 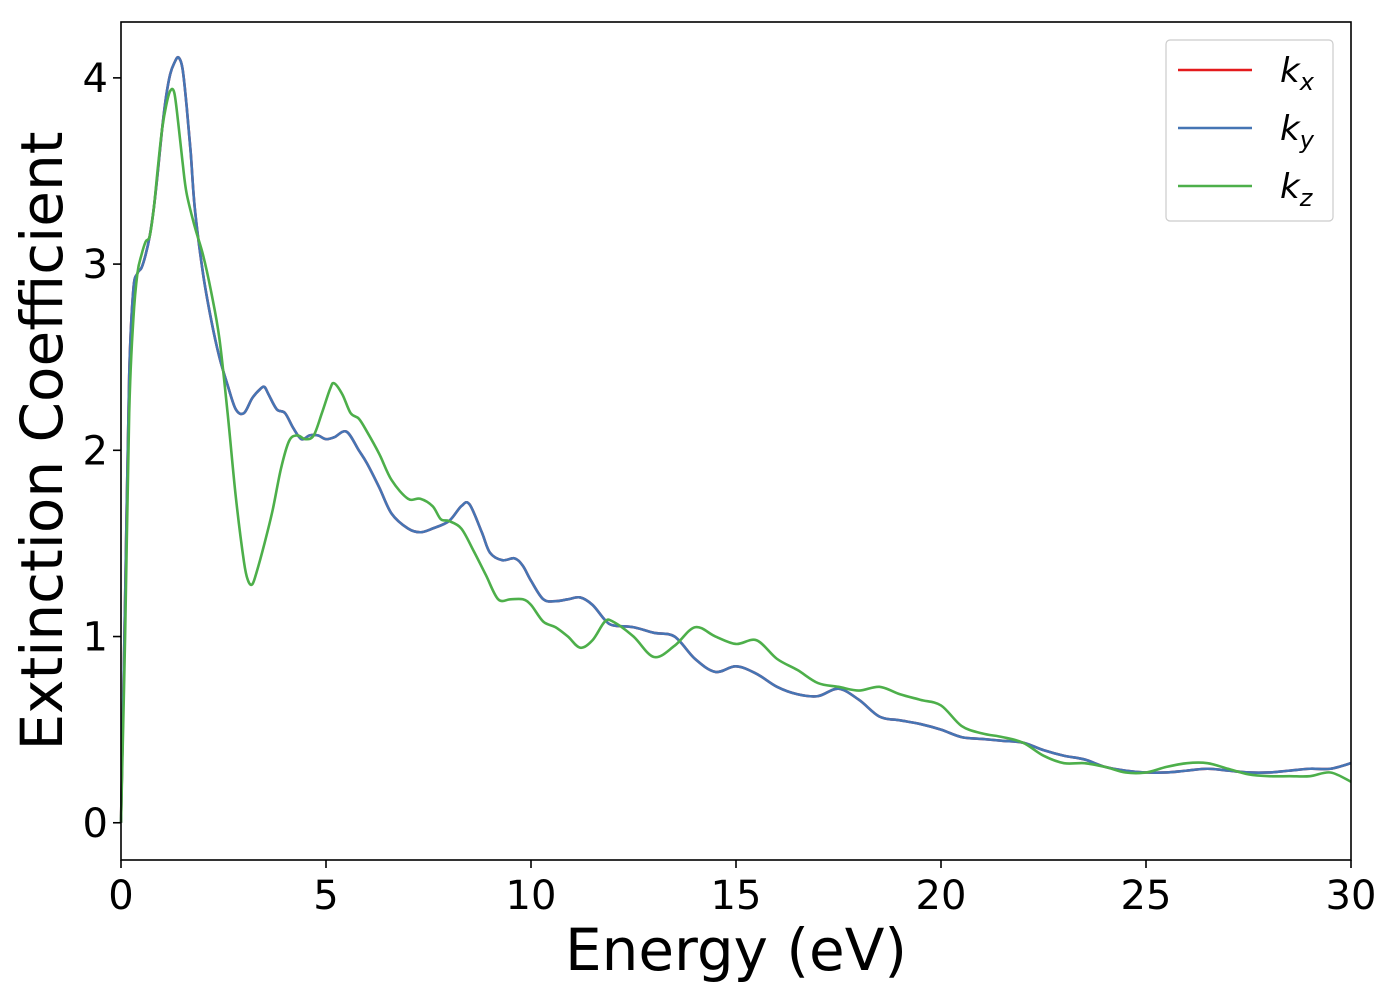 What do you see at coordinates (941, 896) in the screenshot?
I see `x-tick-label: 20` at bounding box center [941, 896].